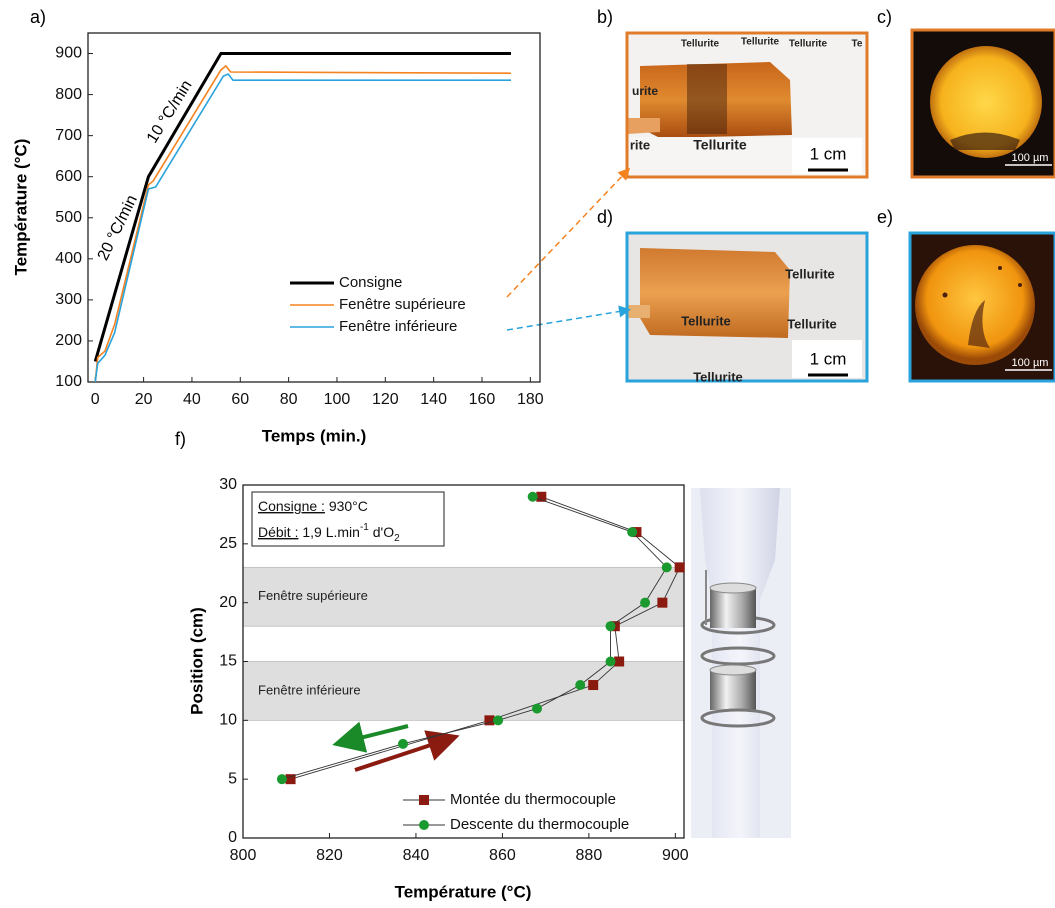 The height and width of the screenshot is (908, 1055). I want to click on x-tick-label: 900, so click(675, 855).